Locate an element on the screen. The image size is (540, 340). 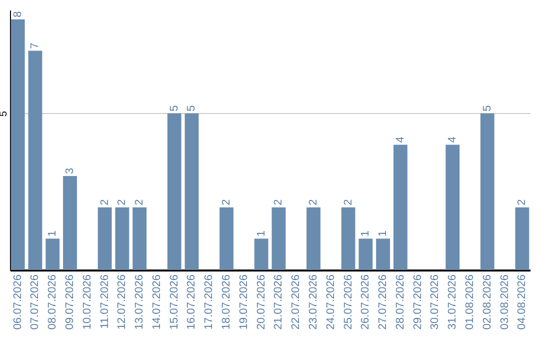
x-tick-label: 11.07.2026 is located at coordinates (104, 301).